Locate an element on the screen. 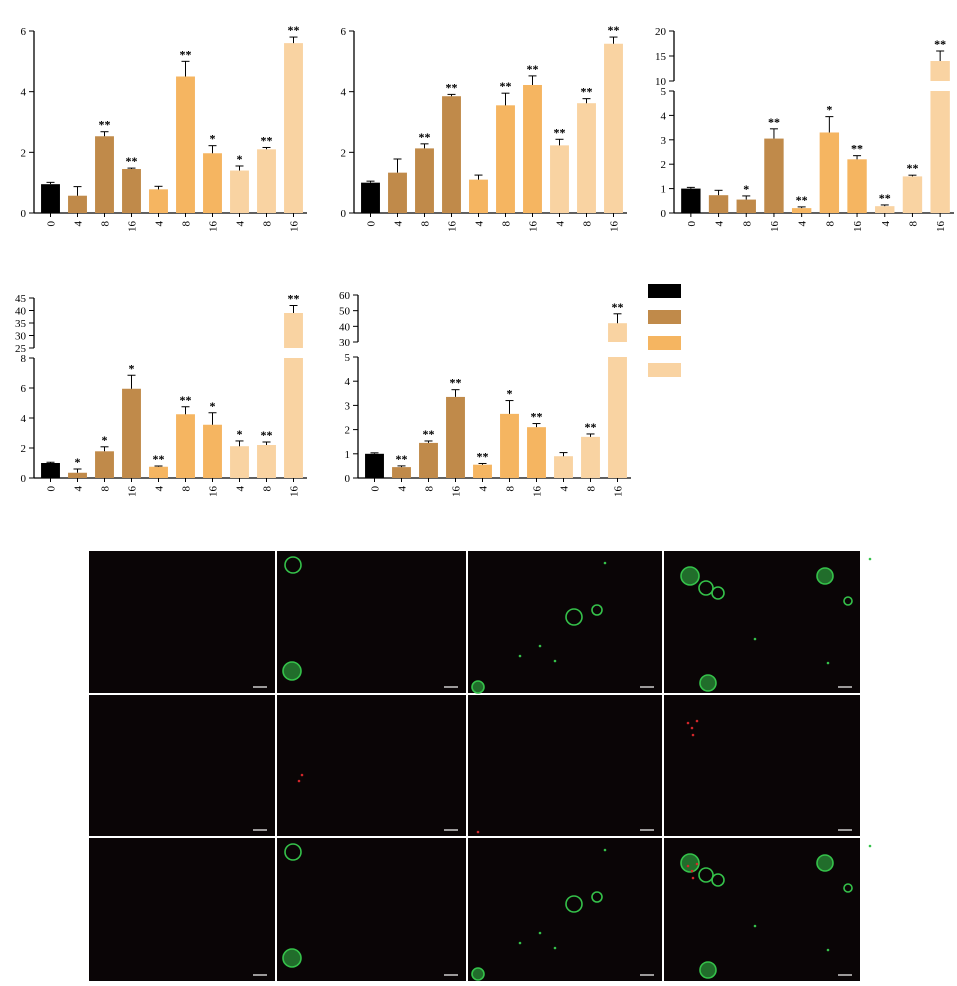 This screenshot has height=986, width=957. legend is located at coordinates (664, 330).